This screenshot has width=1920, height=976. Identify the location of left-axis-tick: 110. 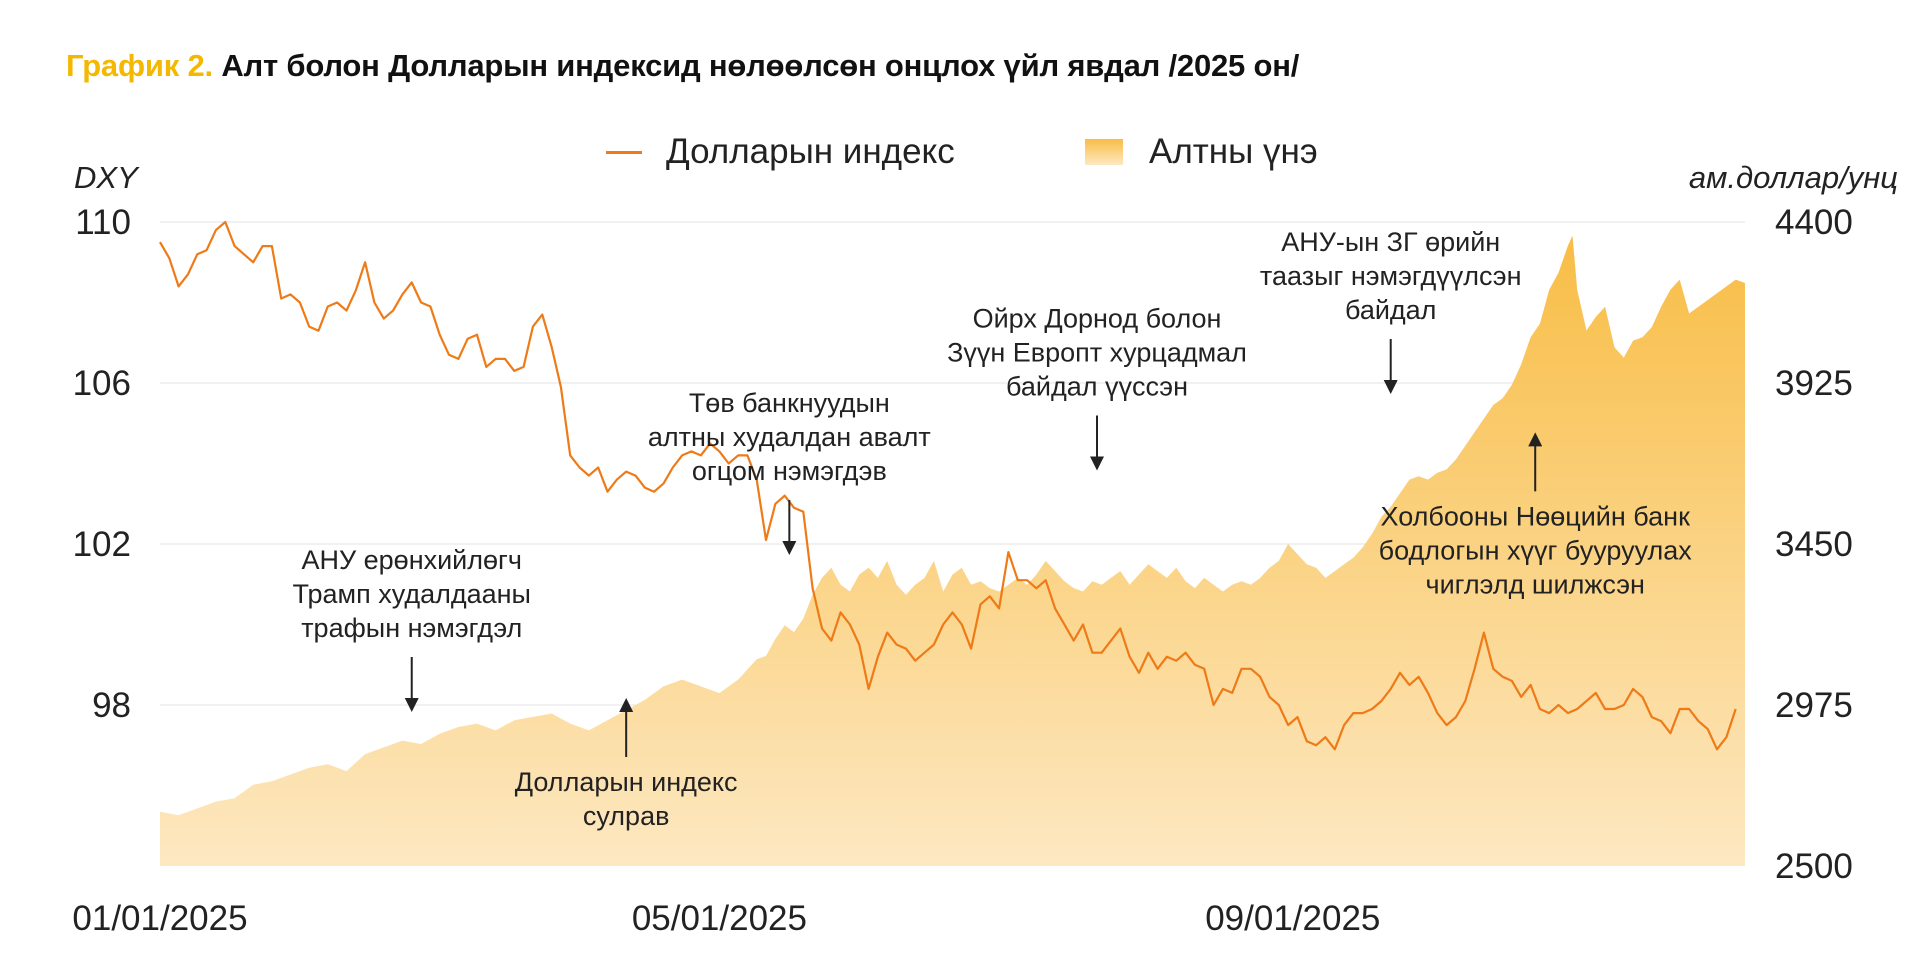
(103, 222).